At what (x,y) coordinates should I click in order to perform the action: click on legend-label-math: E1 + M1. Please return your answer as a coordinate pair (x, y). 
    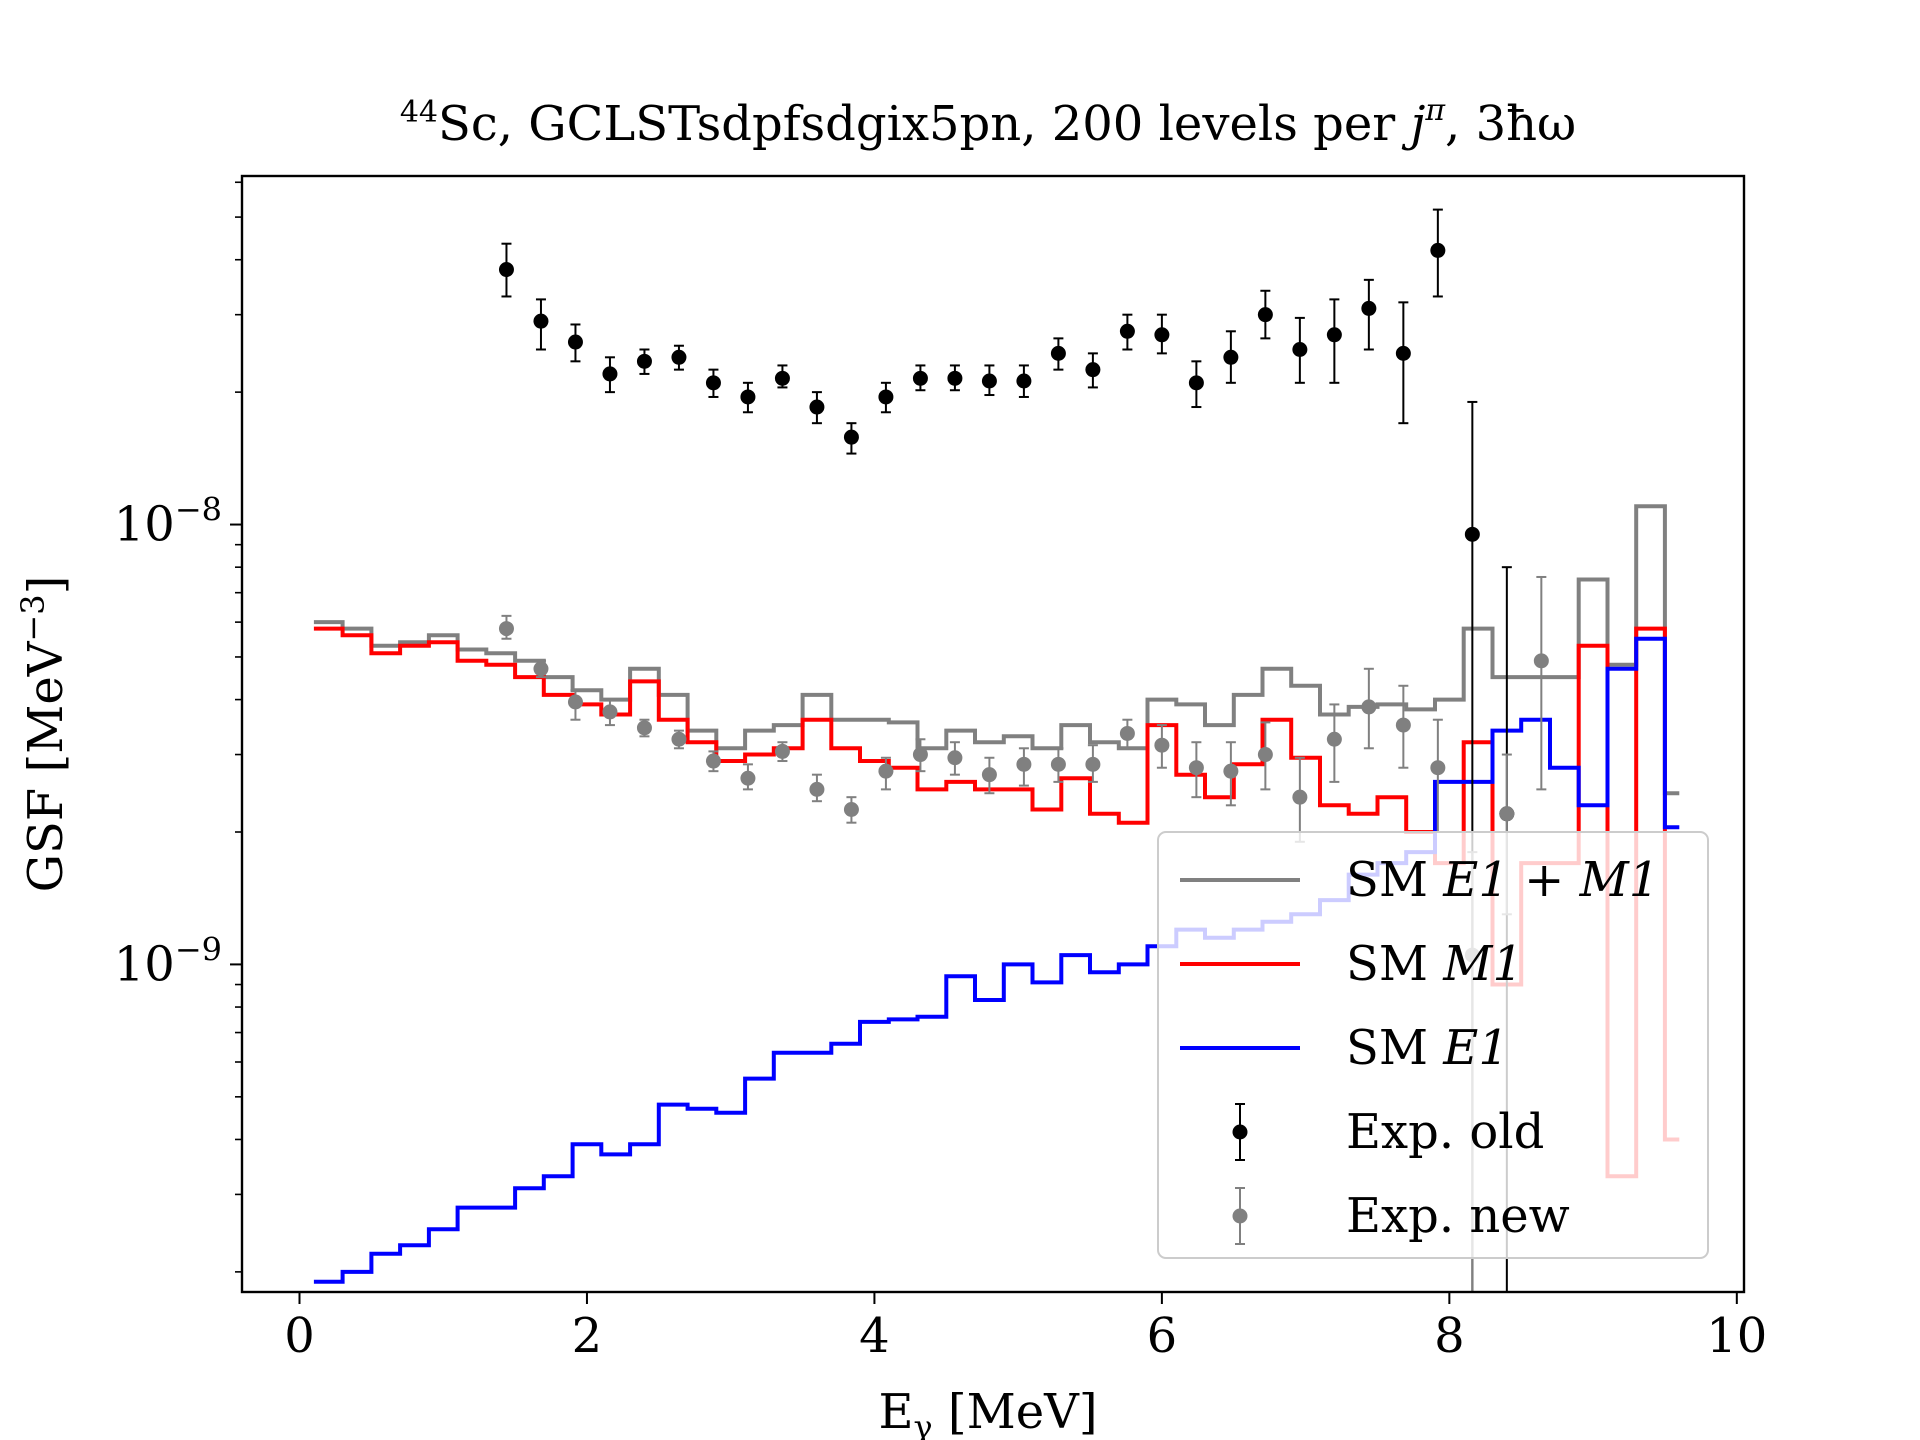
    Looking at the image, I should click on (1550, 880).